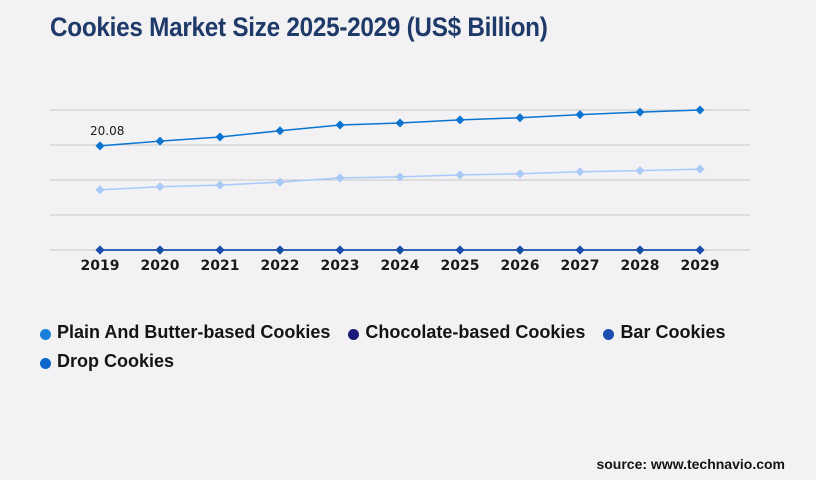 The height and width of the screenshot is (480, 816). Describe the element at coordinates (640, 266) in the screenshot. I see `x-tick-label: 2028` at that location.